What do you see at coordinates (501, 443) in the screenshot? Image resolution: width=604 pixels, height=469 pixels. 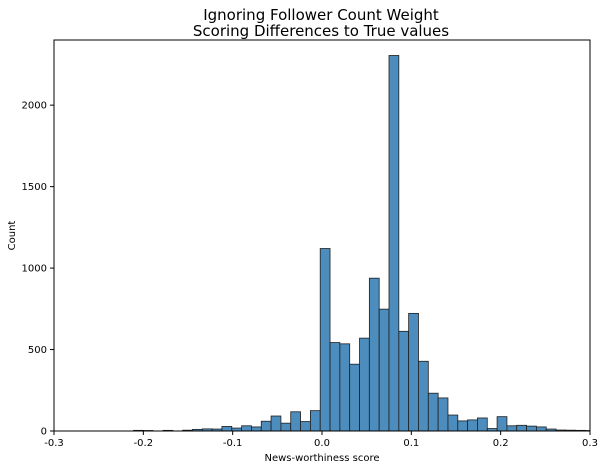 I see `x-tick-label: 0.2` at bounding box center [501, 443].